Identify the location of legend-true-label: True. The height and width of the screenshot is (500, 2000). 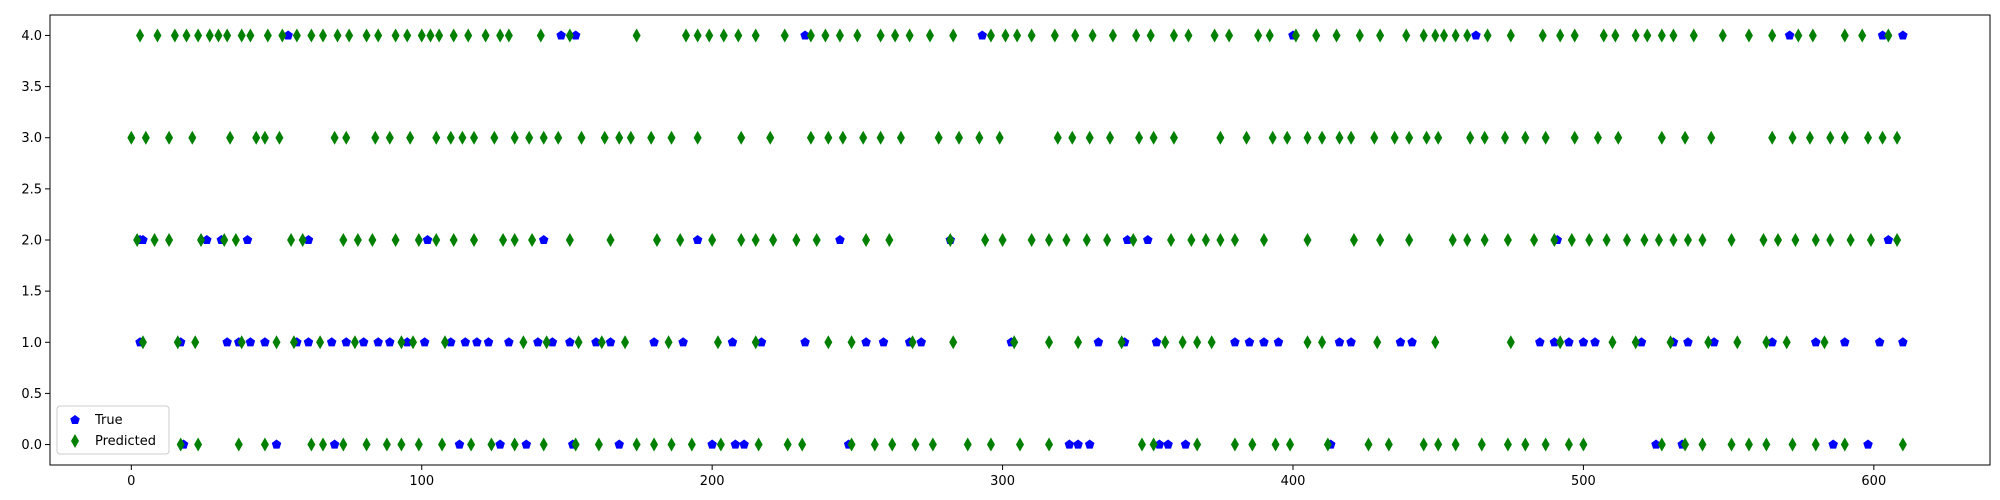
(108, 420).